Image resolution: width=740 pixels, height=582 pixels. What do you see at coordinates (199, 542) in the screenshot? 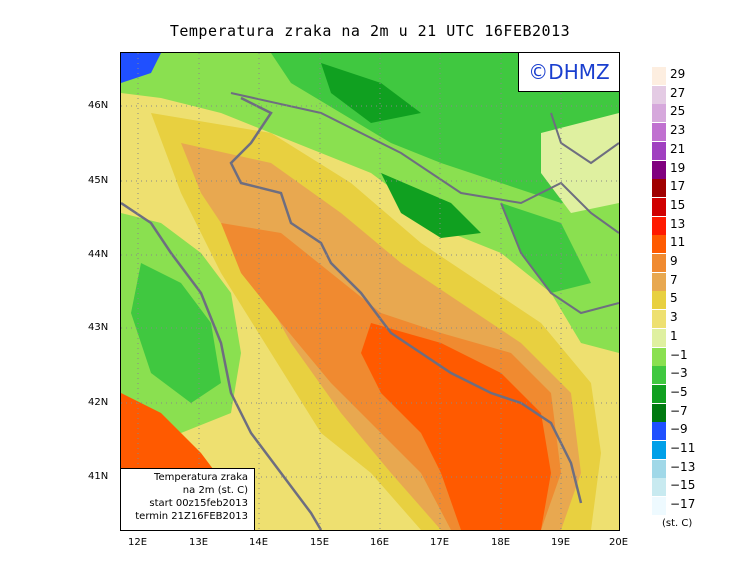
I see `lon-label-13e: 13E` at bounding box center [199, 542].